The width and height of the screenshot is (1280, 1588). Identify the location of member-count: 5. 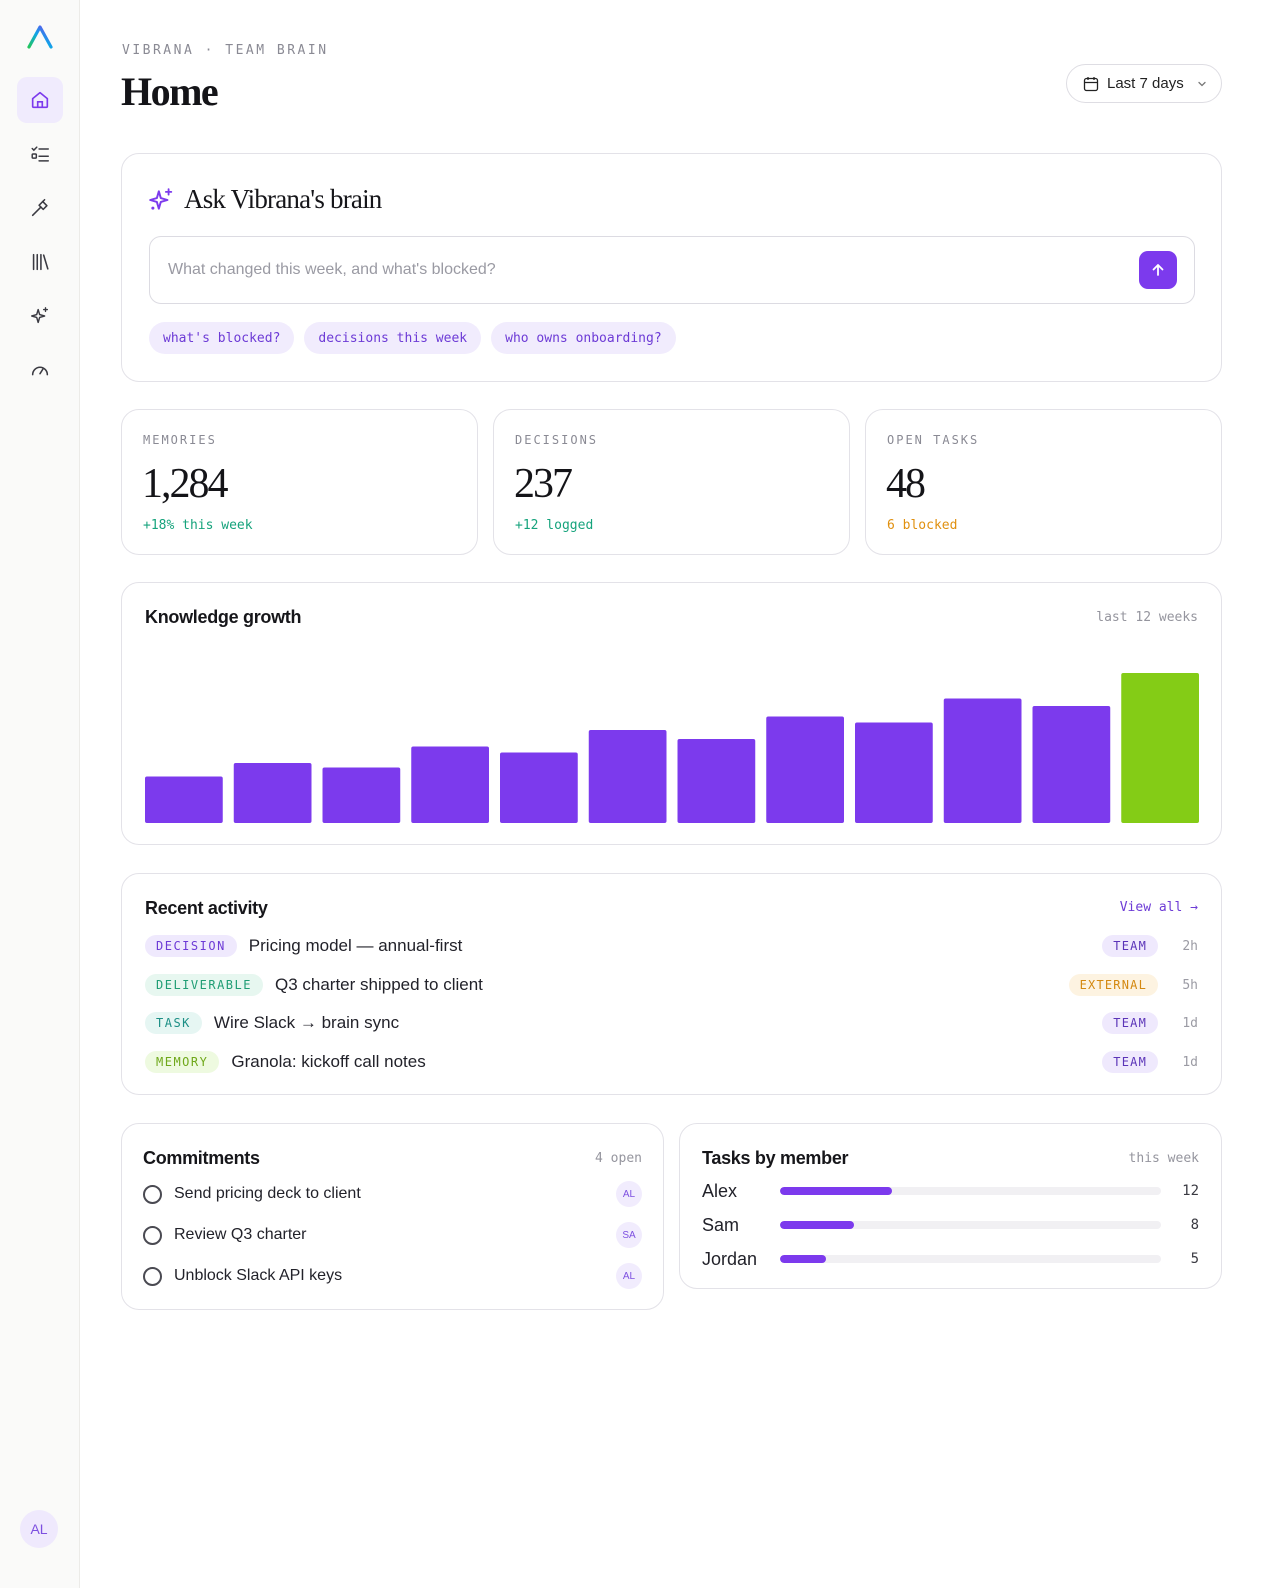
(1194, 1259).